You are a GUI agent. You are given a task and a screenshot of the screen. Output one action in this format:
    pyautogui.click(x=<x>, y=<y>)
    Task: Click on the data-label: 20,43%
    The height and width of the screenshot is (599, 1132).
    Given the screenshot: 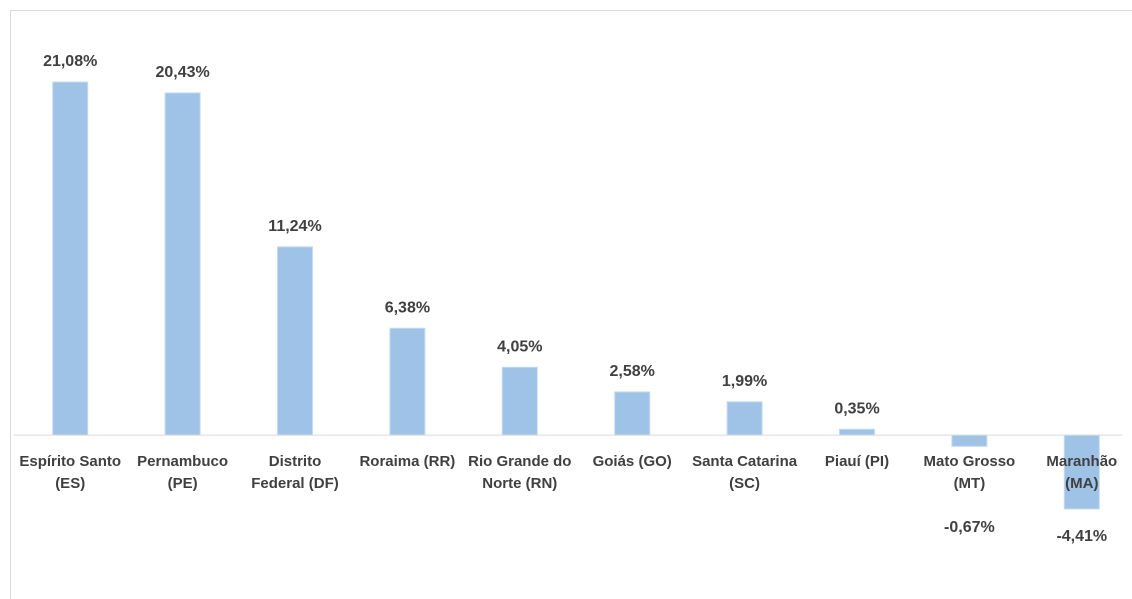 What is the action you would take?
    pyautogui.click(x=182, y=72)
    